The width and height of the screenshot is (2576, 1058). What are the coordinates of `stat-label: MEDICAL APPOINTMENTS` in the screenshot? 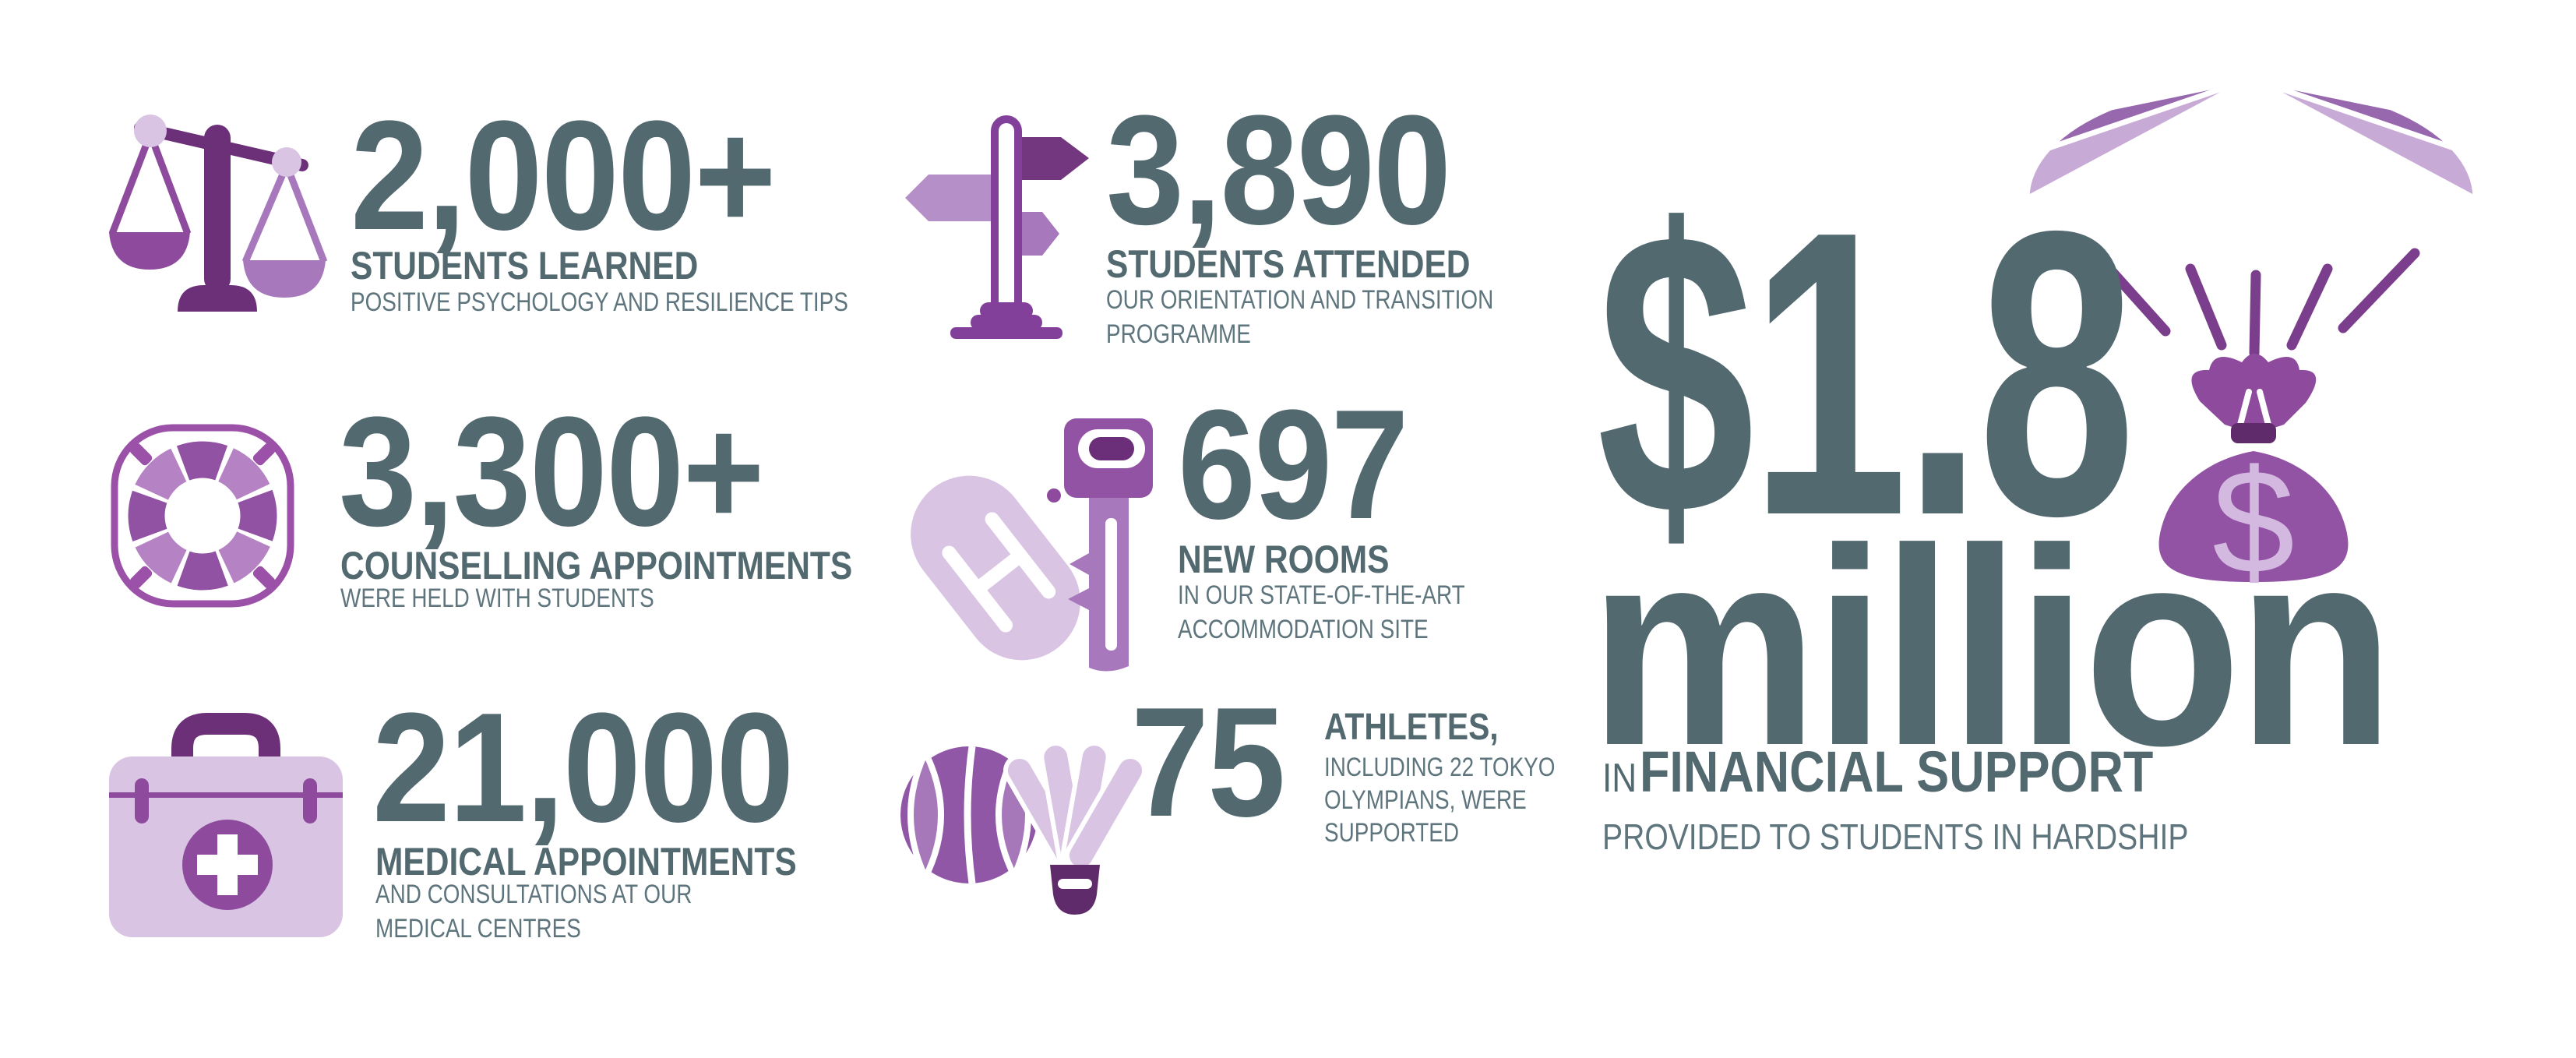 It's located at (586, 862).